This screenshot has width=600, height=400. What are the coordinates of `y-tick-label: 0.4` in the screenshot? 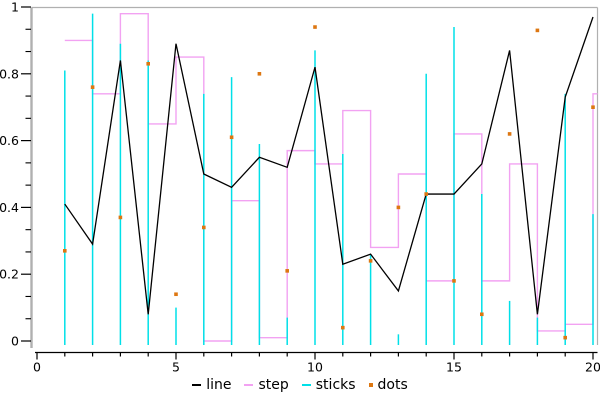 It's located at (9, 207).